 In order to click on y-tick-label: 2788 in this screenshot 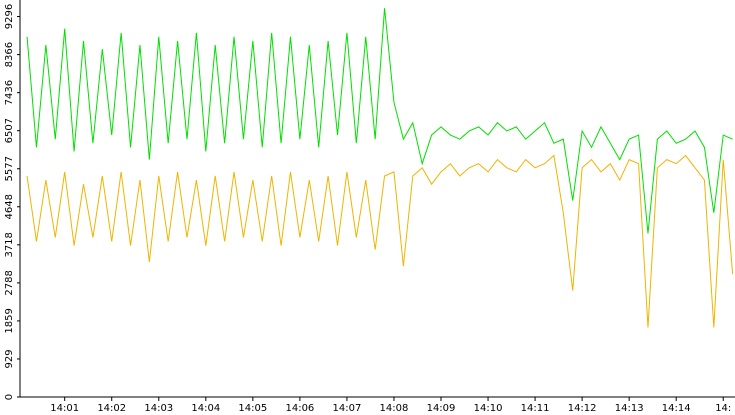, I will do `click(9, 282)`.